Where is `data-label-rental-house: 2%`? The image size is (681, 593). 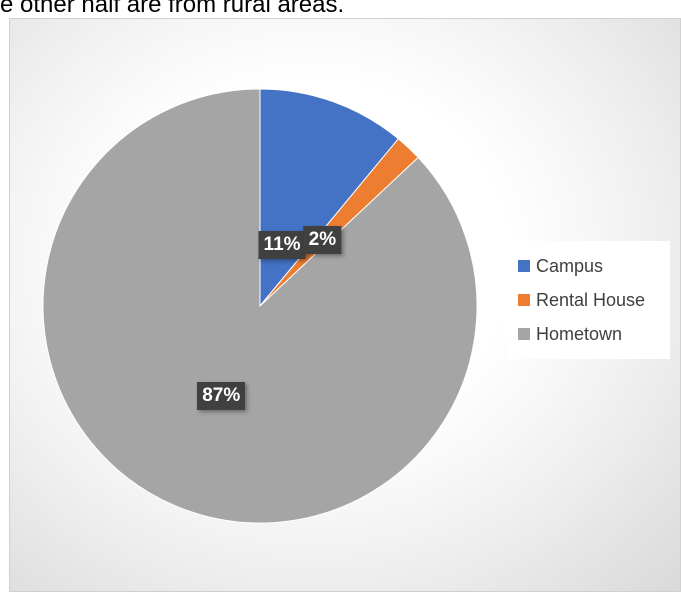
data-label-rental-house: 2% is located at coordinates (322, 239).